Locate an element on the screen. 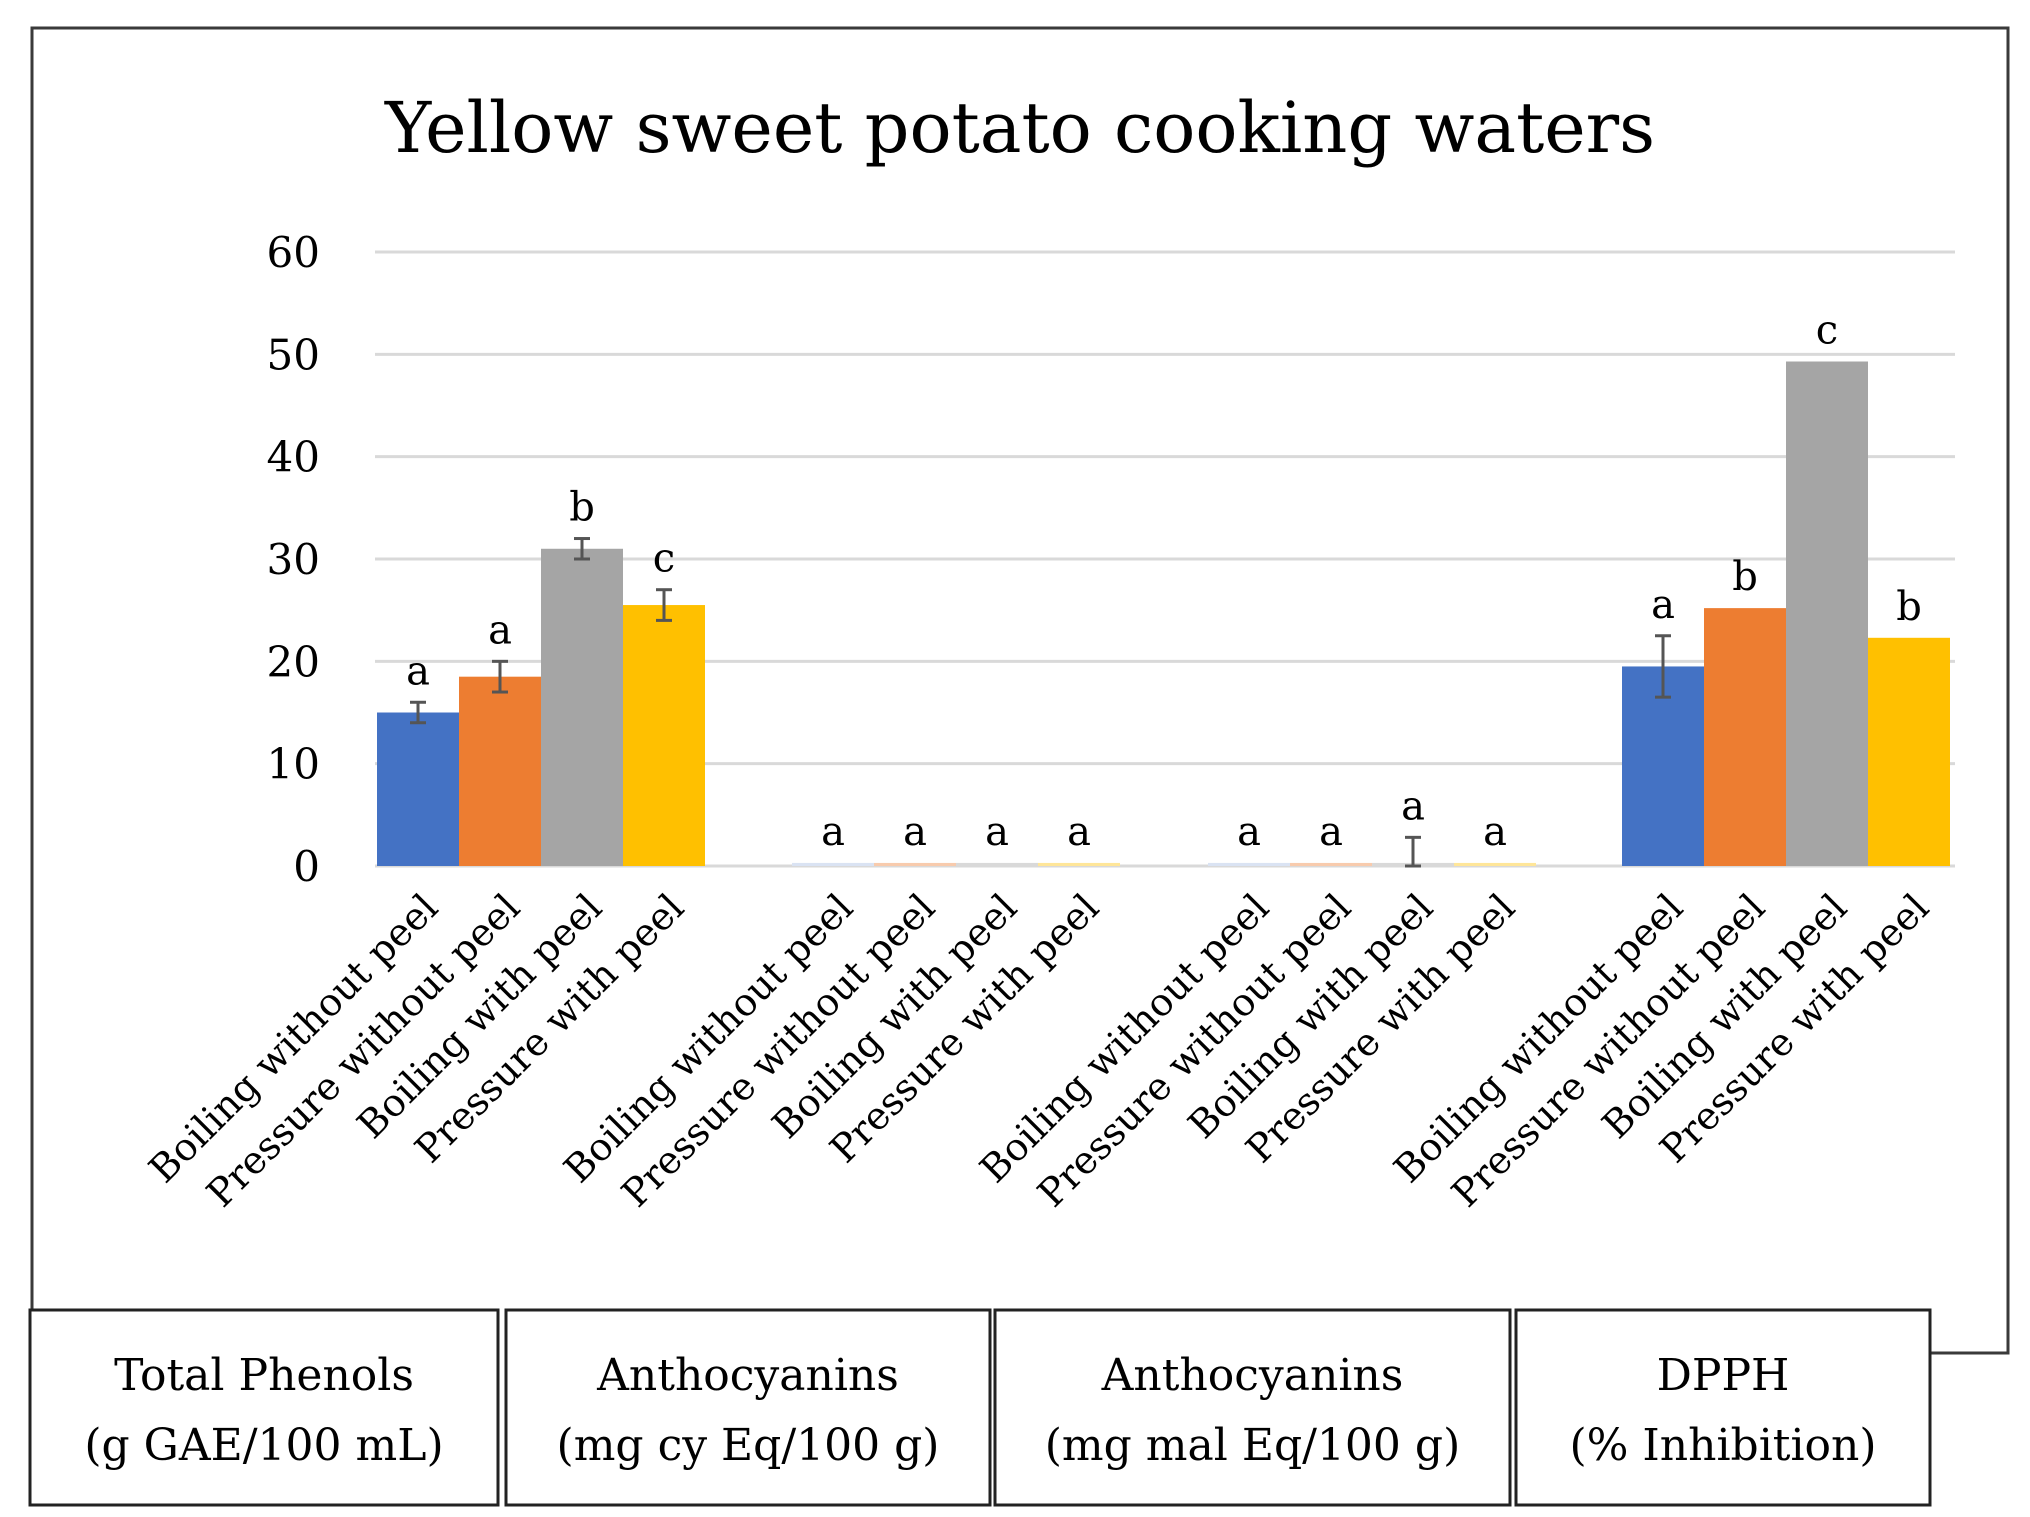 This screenshot has height=1517, width=2030. y-axis-ticks: 0 10 20 30 40 50 60 is located at coordinates (293, 559).